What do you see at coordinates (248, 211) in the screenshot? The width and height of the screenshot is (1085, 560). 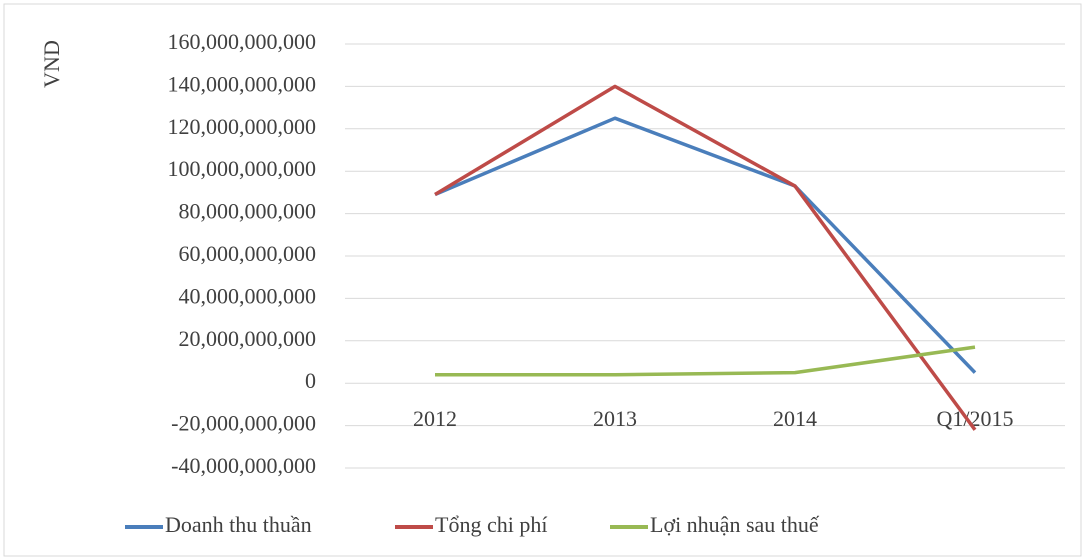 I see `y-tick-label: 80,000,000,000` at bounding box center [248, 211].